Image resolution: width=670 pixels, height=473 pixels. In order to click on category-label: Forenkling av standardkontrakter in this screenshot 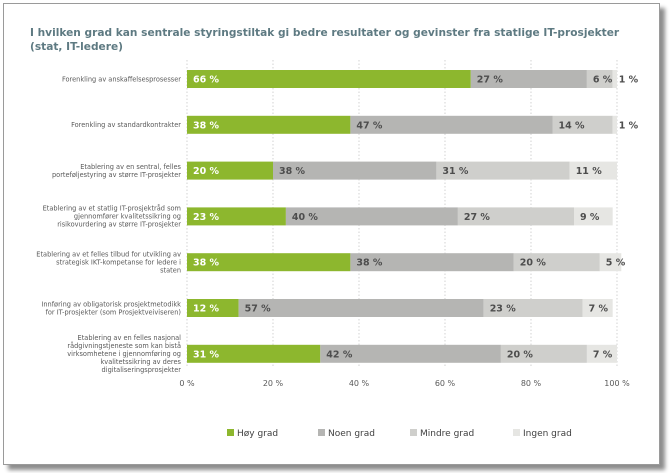, I will do `click(126, 125)`.